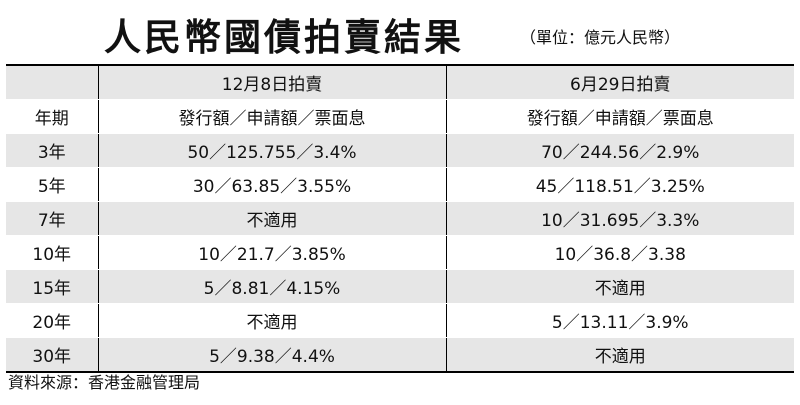 The image size is (800, 405). Describe the element at coordinates (272, 82) in the screenshot. I see `header-cell-dec8: 12月8日拍賣` at that location.